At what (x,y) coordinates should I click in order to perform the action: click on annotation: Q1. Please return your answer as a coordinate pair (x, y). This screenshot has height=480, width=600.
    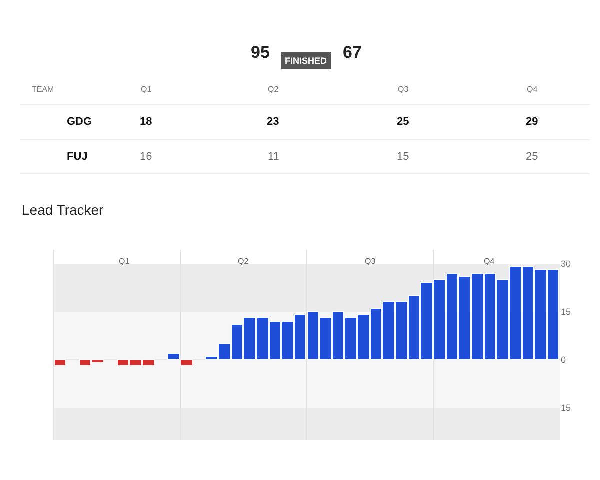
    Looking at the image, I should click on (124, 261).